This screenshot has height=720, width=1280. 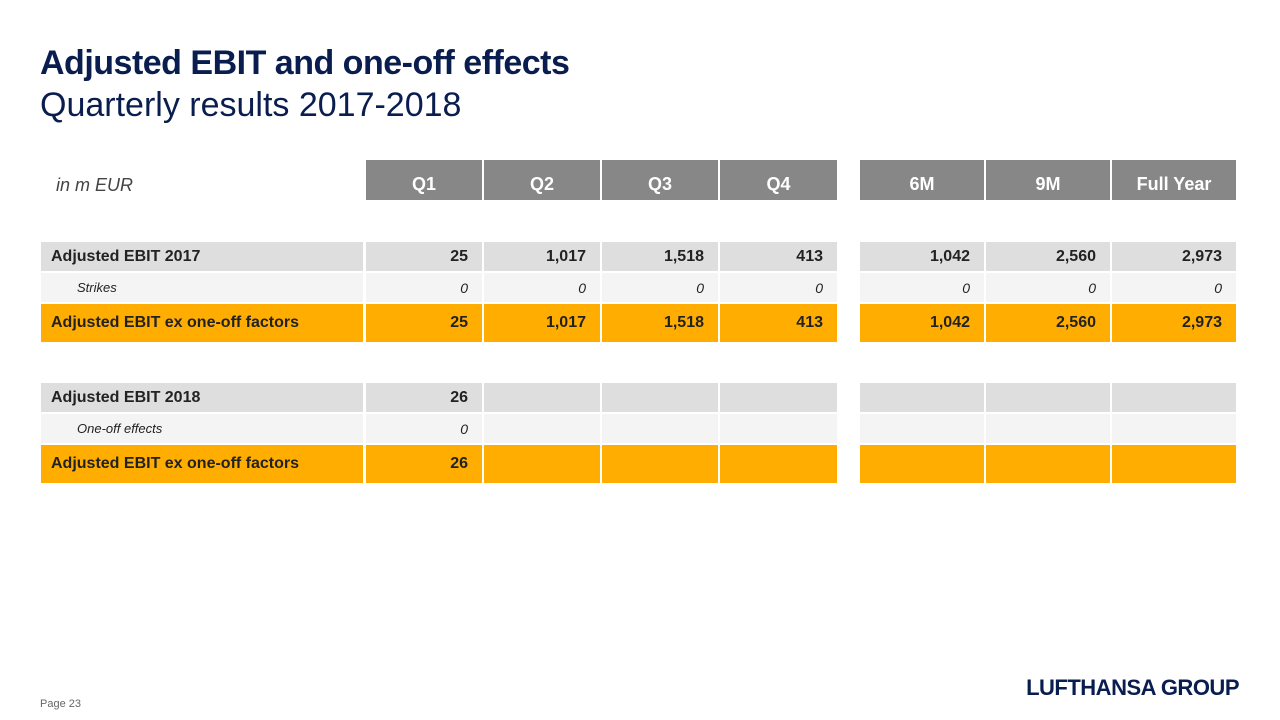 What do you see at coordinates (60, 704) in the screenshot?
I see `page-number: Page 23` at bounding box center [60, 704].